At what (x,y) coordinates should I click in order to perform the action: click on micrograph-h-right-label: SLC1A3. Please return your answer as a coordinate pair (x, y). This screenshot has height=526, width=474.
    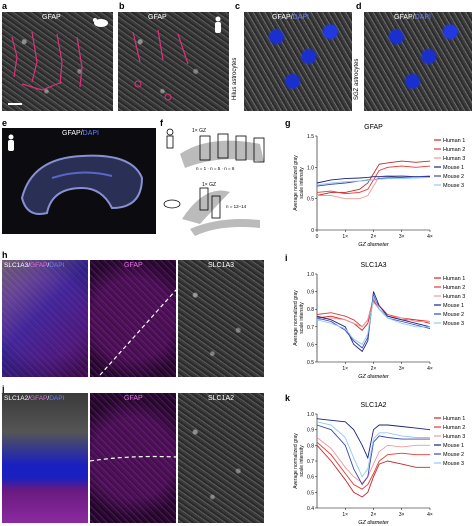
    Looking at the image, I should click on (221, 265).